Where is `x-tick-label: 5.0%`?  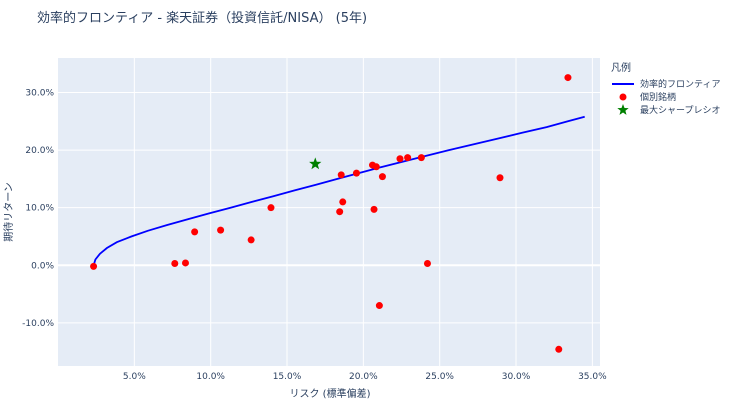
x-tick-label: 5.0% is located at coordinates (134, 377).